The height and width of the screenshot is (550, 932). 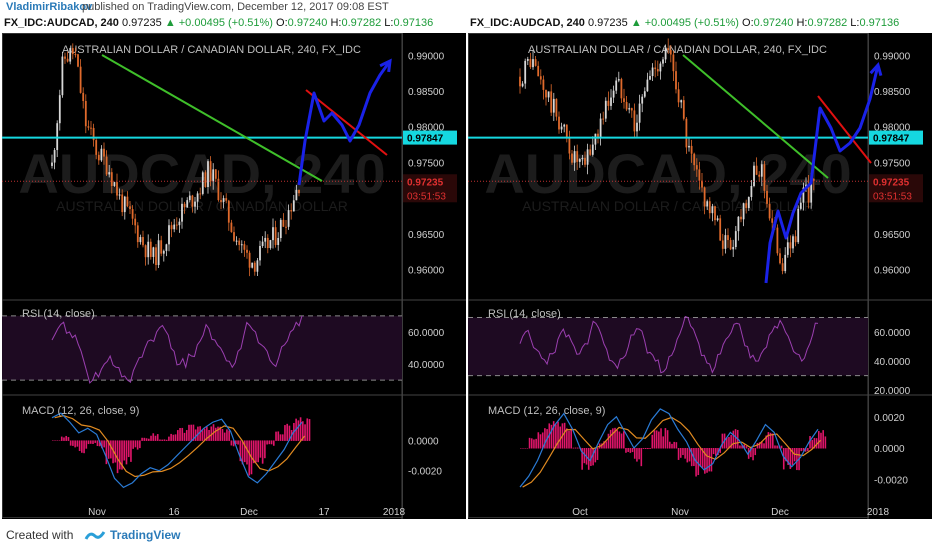 I want to click on high-value: 0.97282, so click(x=361, y=23).